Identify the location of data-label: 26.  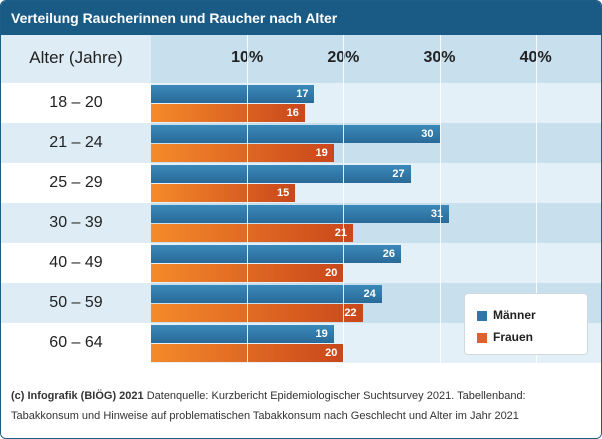
(389, 254).